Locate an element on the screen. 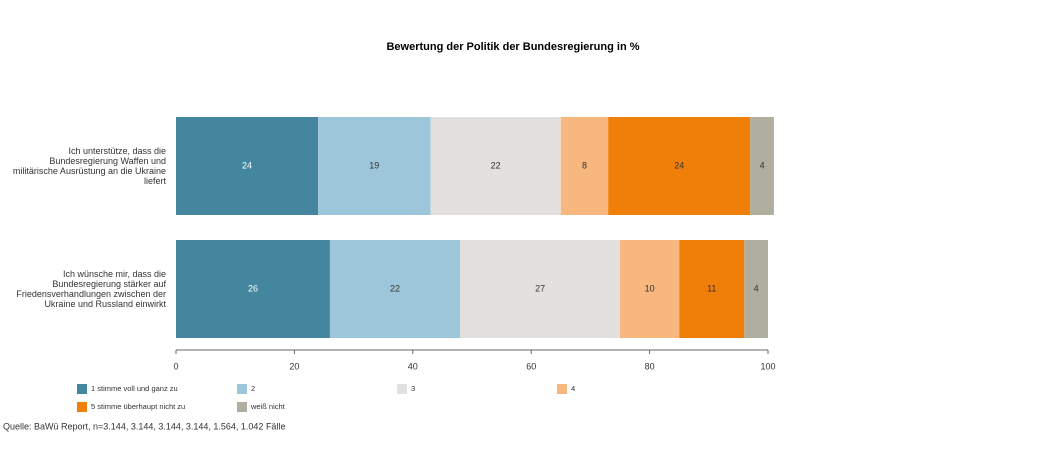 The image size is (1047, 457). data-label: 11 is located at coordinates (711, 288).